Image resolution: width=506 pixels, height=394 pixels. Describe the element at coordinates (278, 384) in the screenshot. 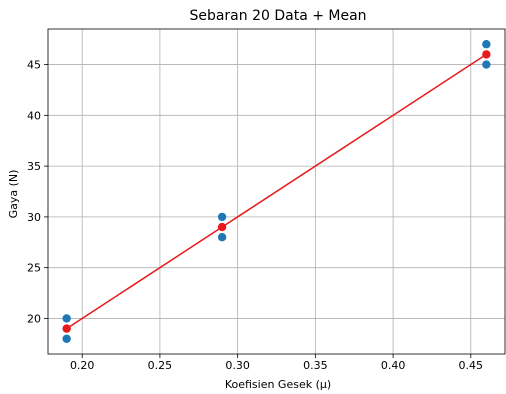

I see `x-axis-label: Koefisien Gesek (μ)` at that location.